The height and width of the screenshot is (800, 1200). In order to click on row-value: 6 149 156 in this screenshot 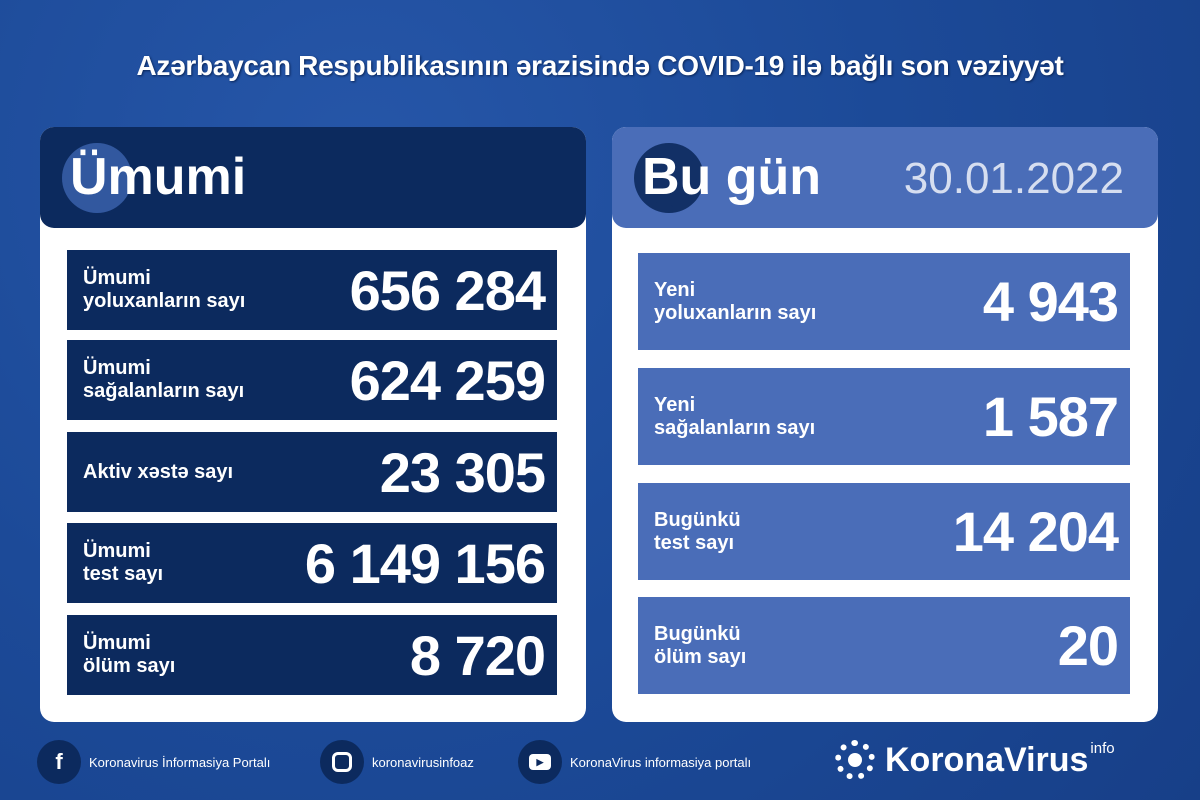, I will do `click(425, 563)`.